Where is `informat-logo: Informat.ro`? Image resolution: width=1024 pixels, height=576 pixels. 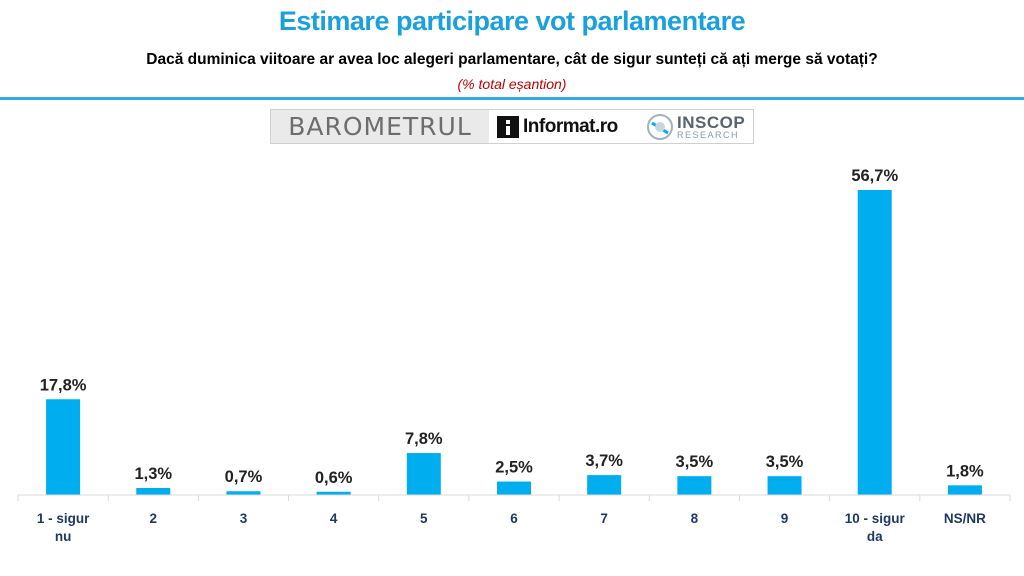 informat-logo: Informat.ro is located at coordinates (565, 126).